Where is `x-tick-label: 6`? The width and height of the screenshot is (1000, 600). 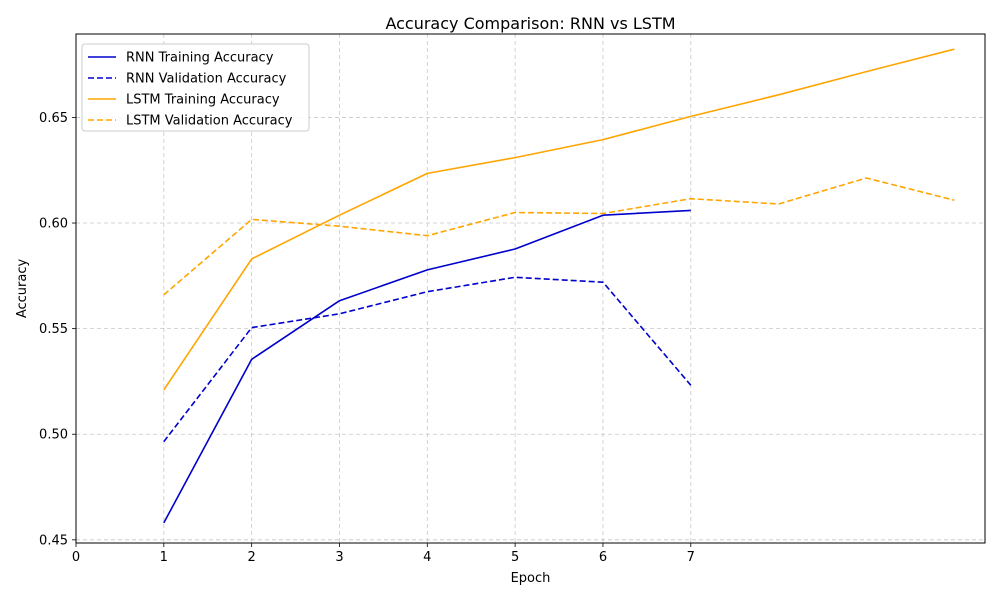
x-tick-label: 6 is located at coordinates (603, 557).